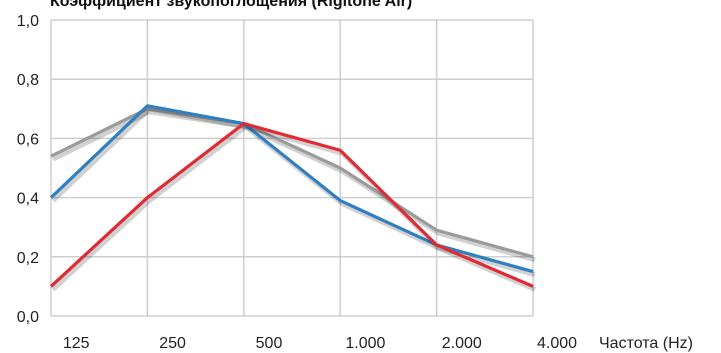 The height and width of the screenshot is (353, 721). I want to click on x-axis-label: Частота (Hz), so click(646, 343).